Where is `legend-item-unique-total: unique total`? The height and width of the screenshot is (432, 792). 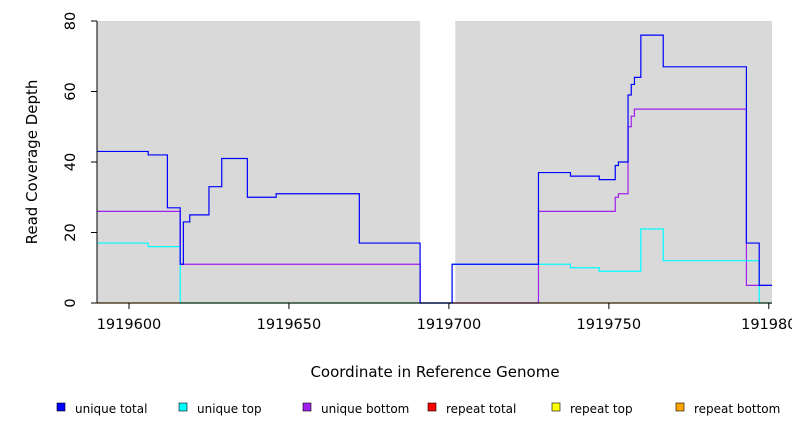
legend-item-unique-total: unique total is located at coordinates (101, 409).